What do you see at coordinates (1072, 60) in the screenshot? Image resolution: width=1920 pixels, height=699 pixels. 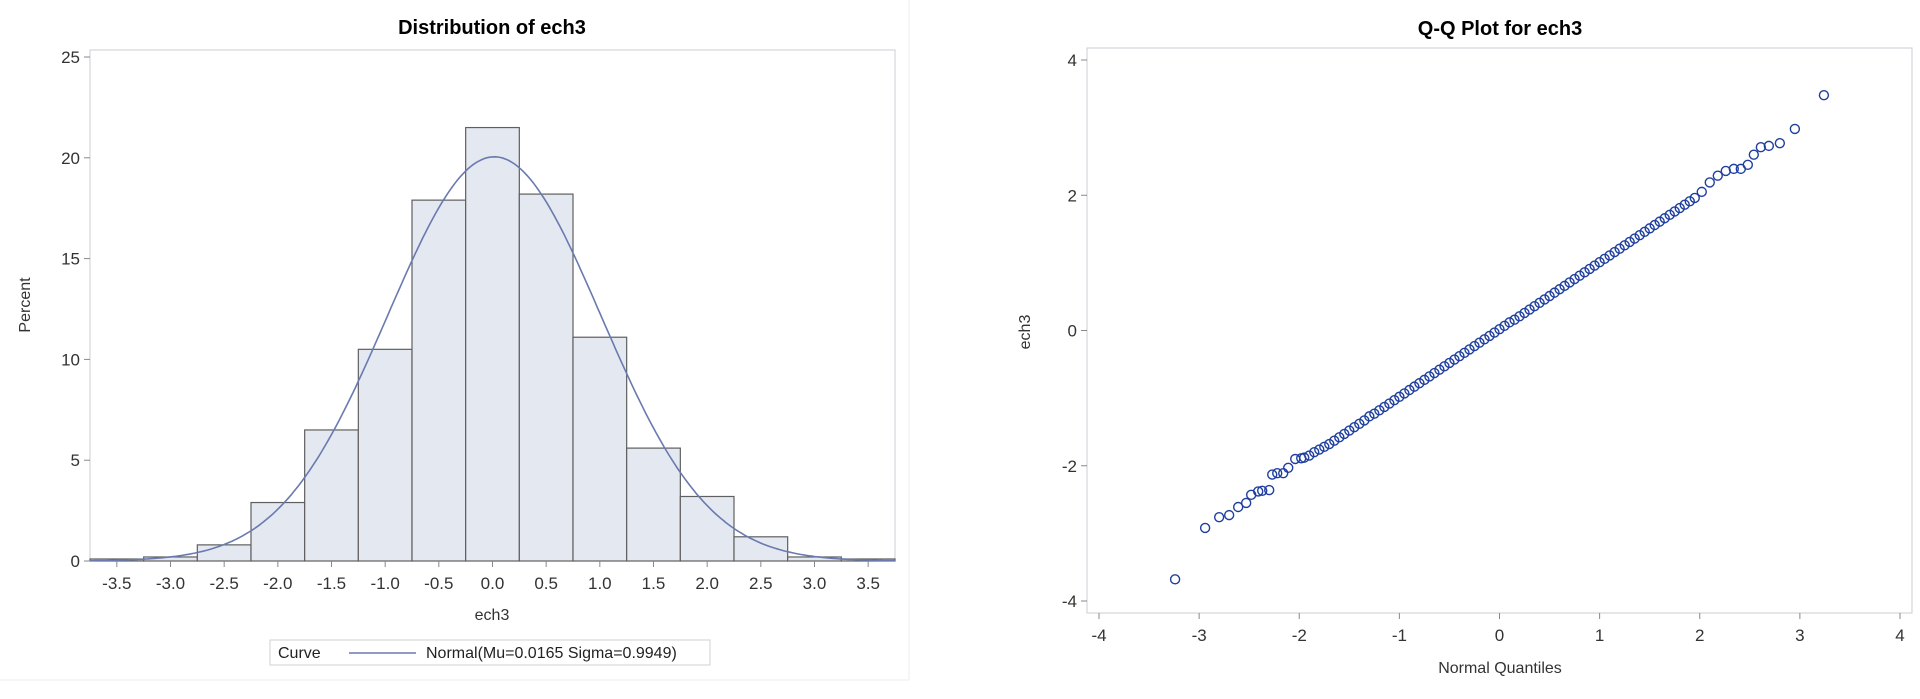 I see `y-tick-label: 4` at bounding box center [1072, 60].